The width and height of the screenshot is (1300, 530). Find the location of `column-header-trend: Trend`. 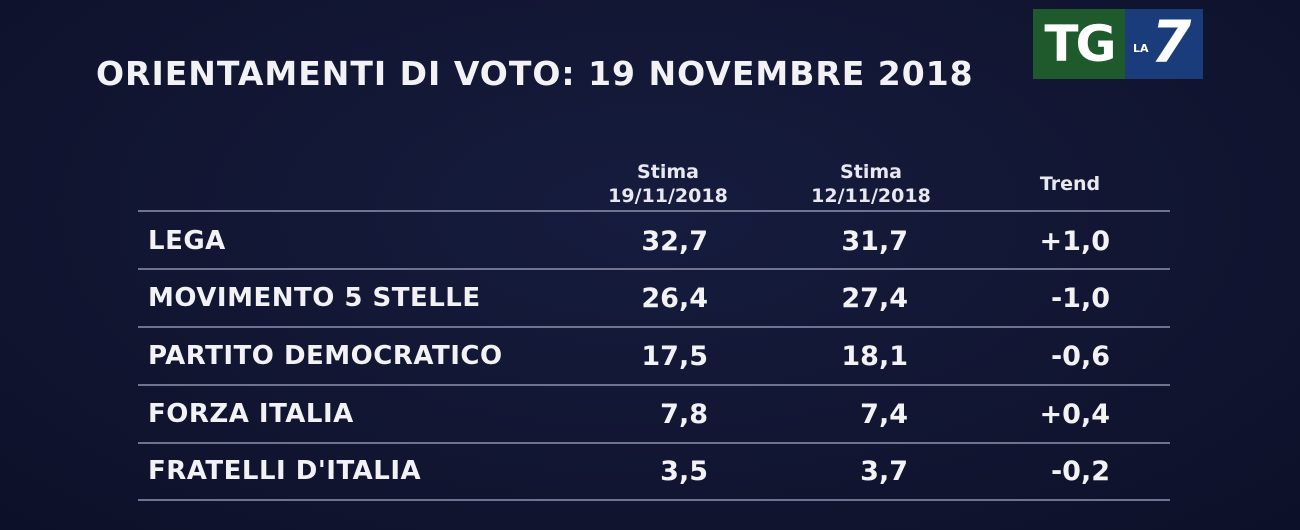

column-header-trend: Trend is located at coordinates (1070, 184).